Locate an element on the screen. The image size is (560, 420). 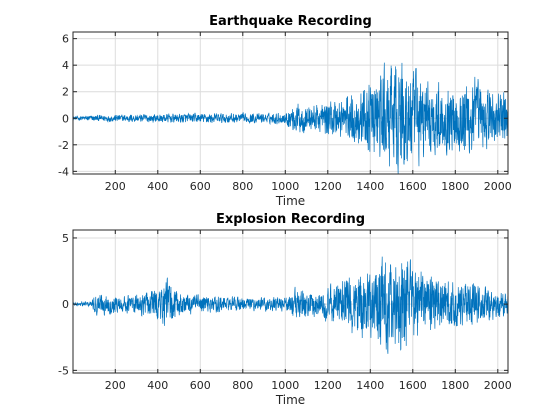
explosion-xtick-label: 2000 is located at coordinates (498, 385).